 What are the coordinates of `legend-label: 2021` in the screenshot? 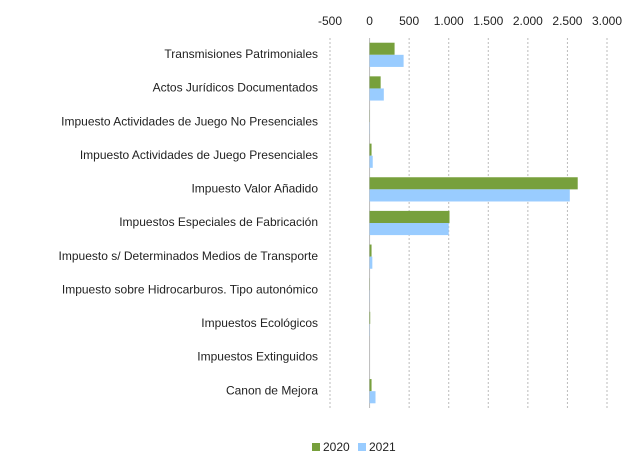 It's located at (382, 447).